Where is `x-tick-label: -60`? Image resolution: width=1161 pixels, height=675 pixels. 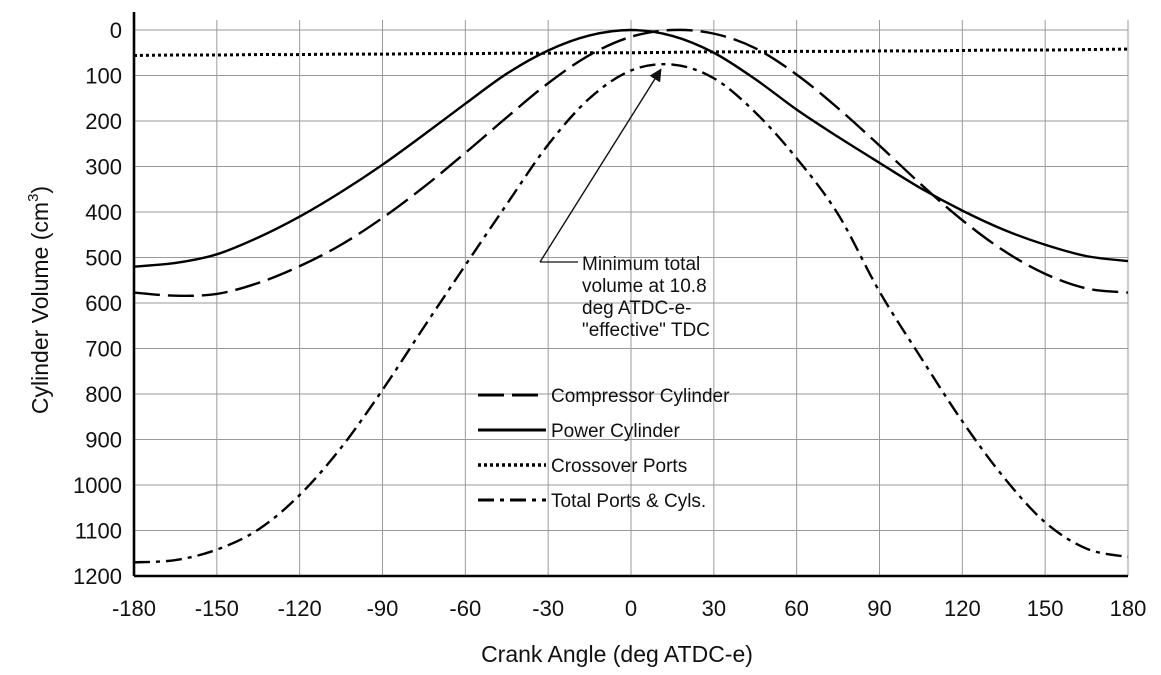 x-tick-label: -60 is located at coordinates (465, 608).